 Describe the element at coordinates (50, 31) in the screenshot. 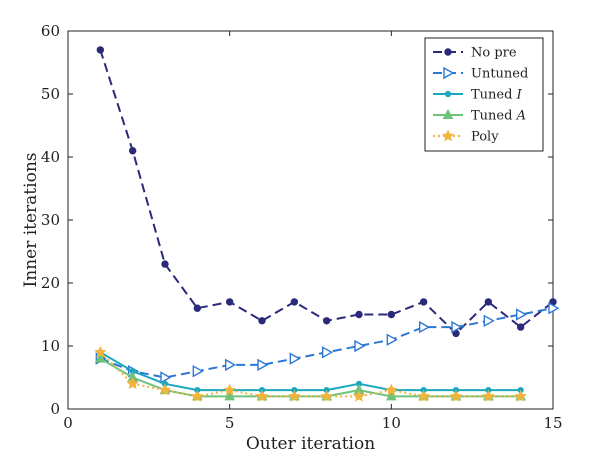

I see `y-tick-label: 60` at that location.